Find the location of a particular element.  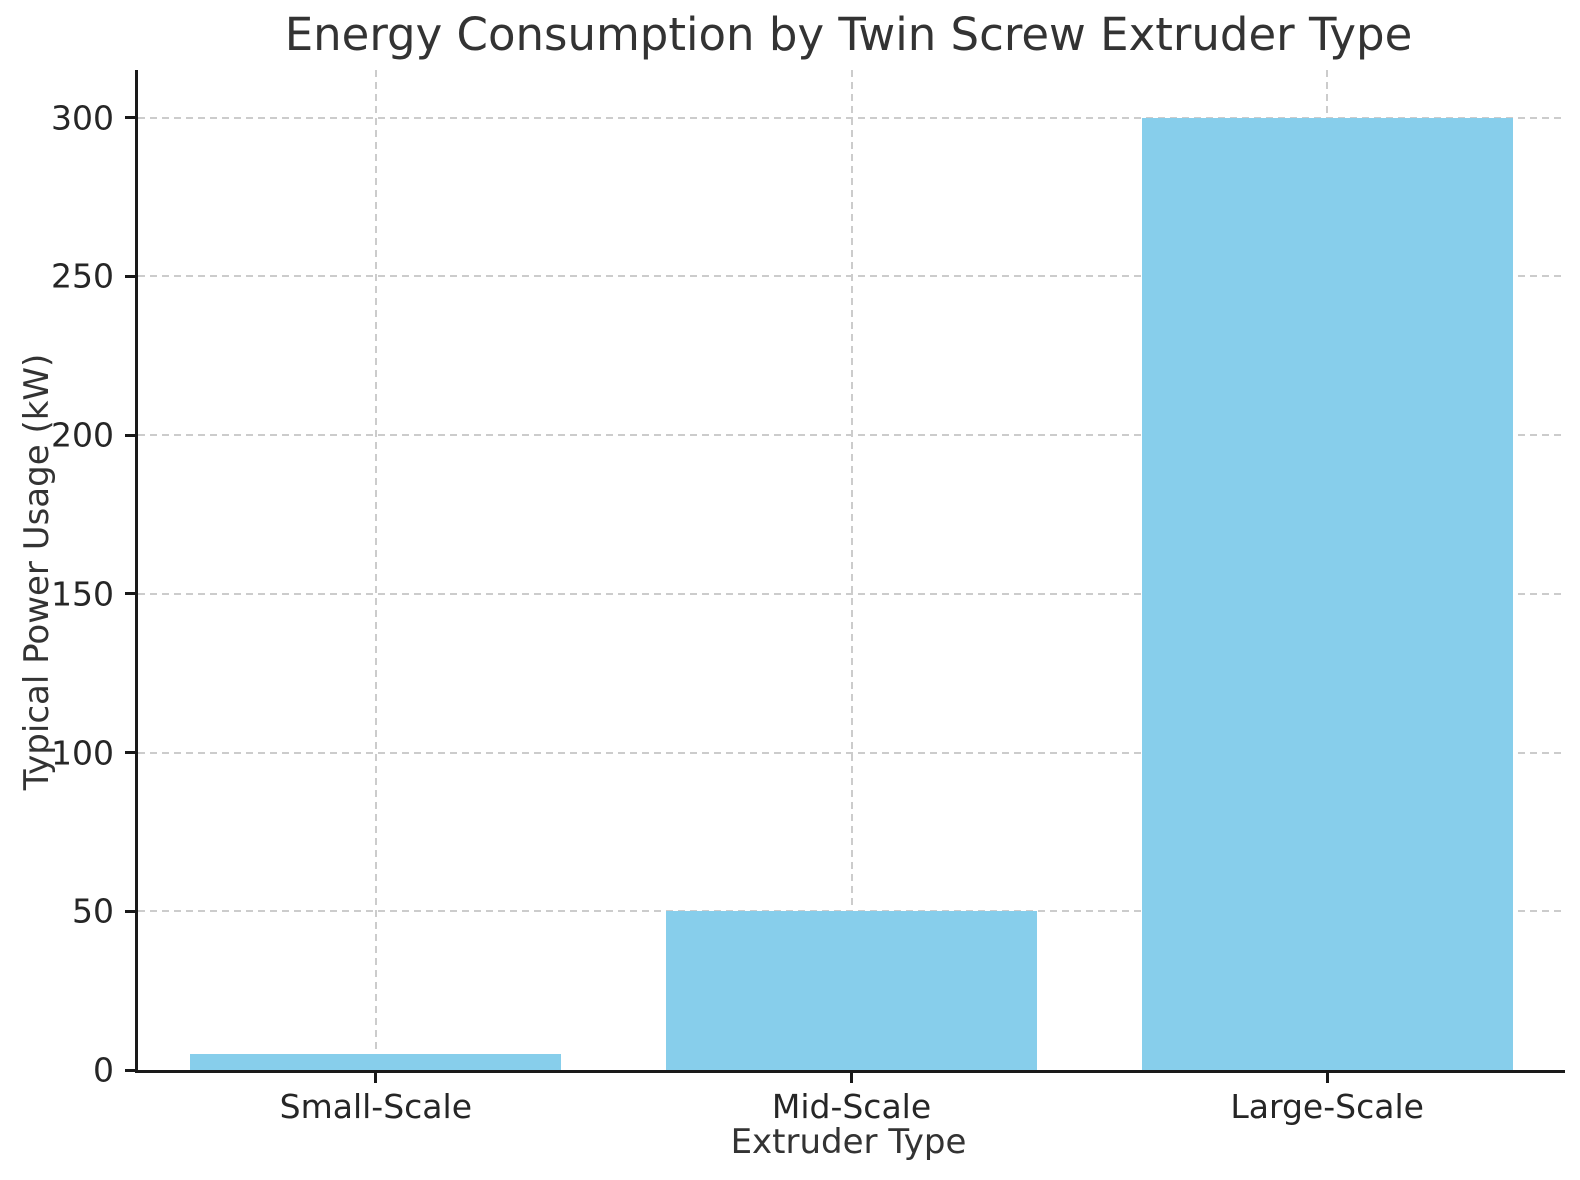

y-tick-label: 50 is located at coordinates (93, 911).